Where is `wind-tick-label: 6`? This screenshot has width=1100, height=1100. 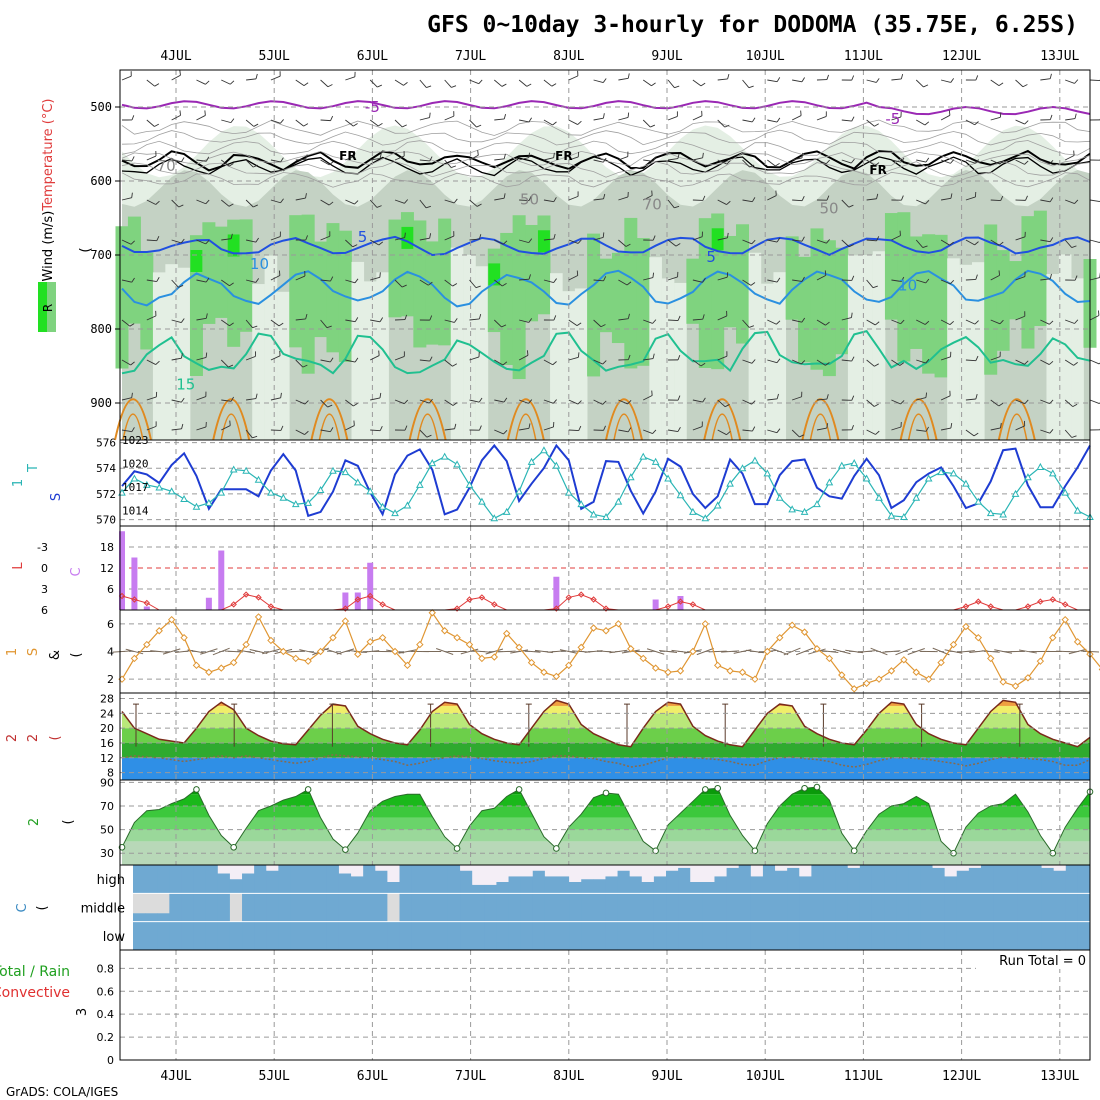
wind-tick-label: 6 is located at coordinates (110, 624).